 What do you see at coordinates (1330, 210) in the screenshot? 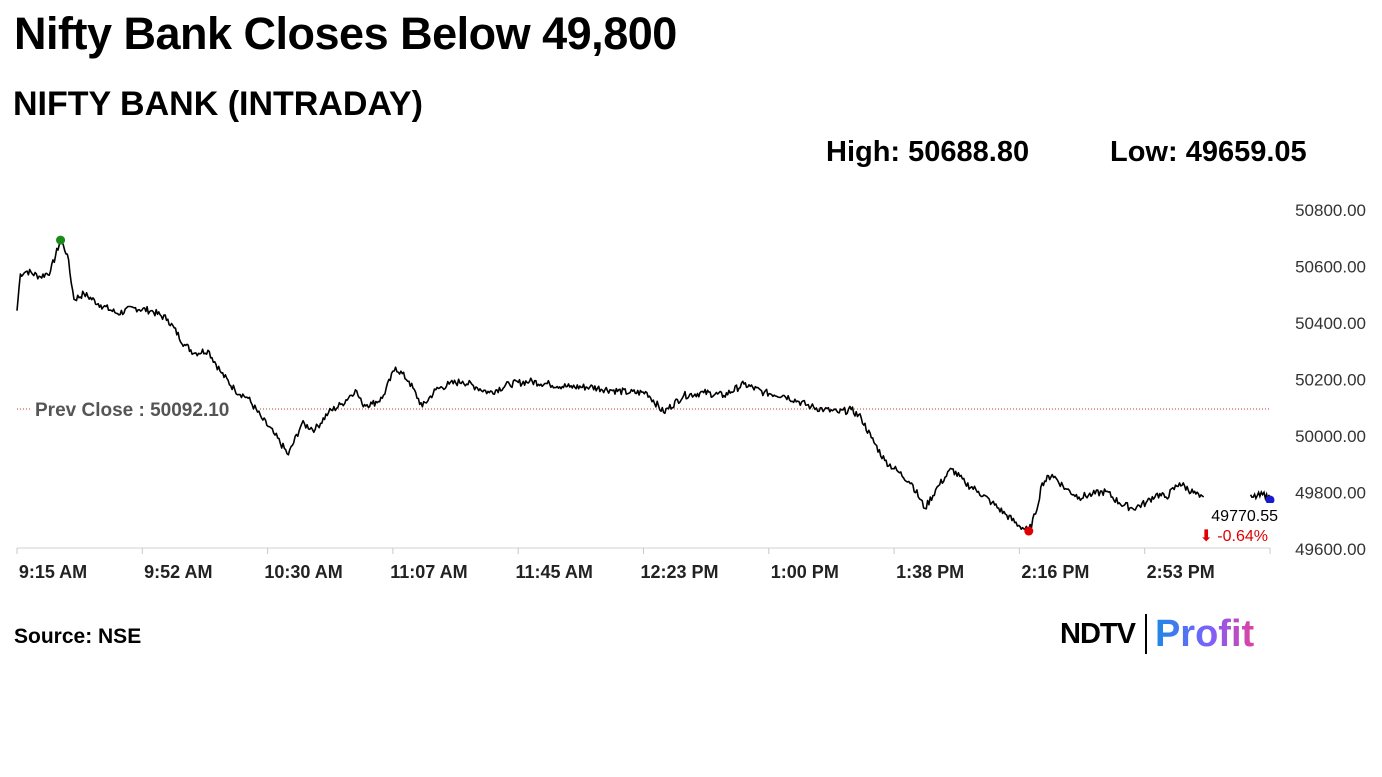
I see `y-tick-label: 50800.00` at bounding box center [1330, 210].